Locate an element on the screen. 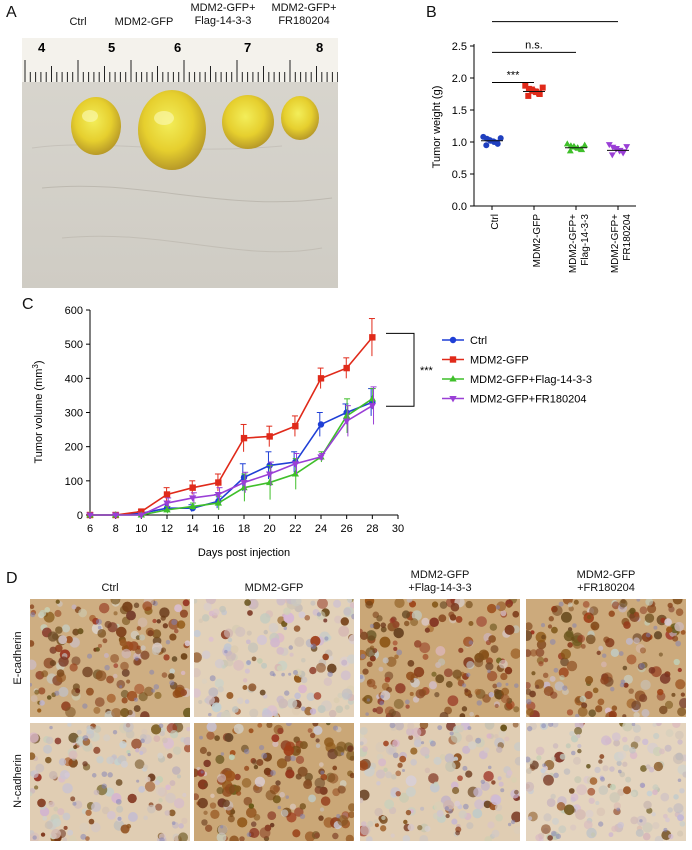  b-significance-label: n.s. is located at coordinates (555, 20).